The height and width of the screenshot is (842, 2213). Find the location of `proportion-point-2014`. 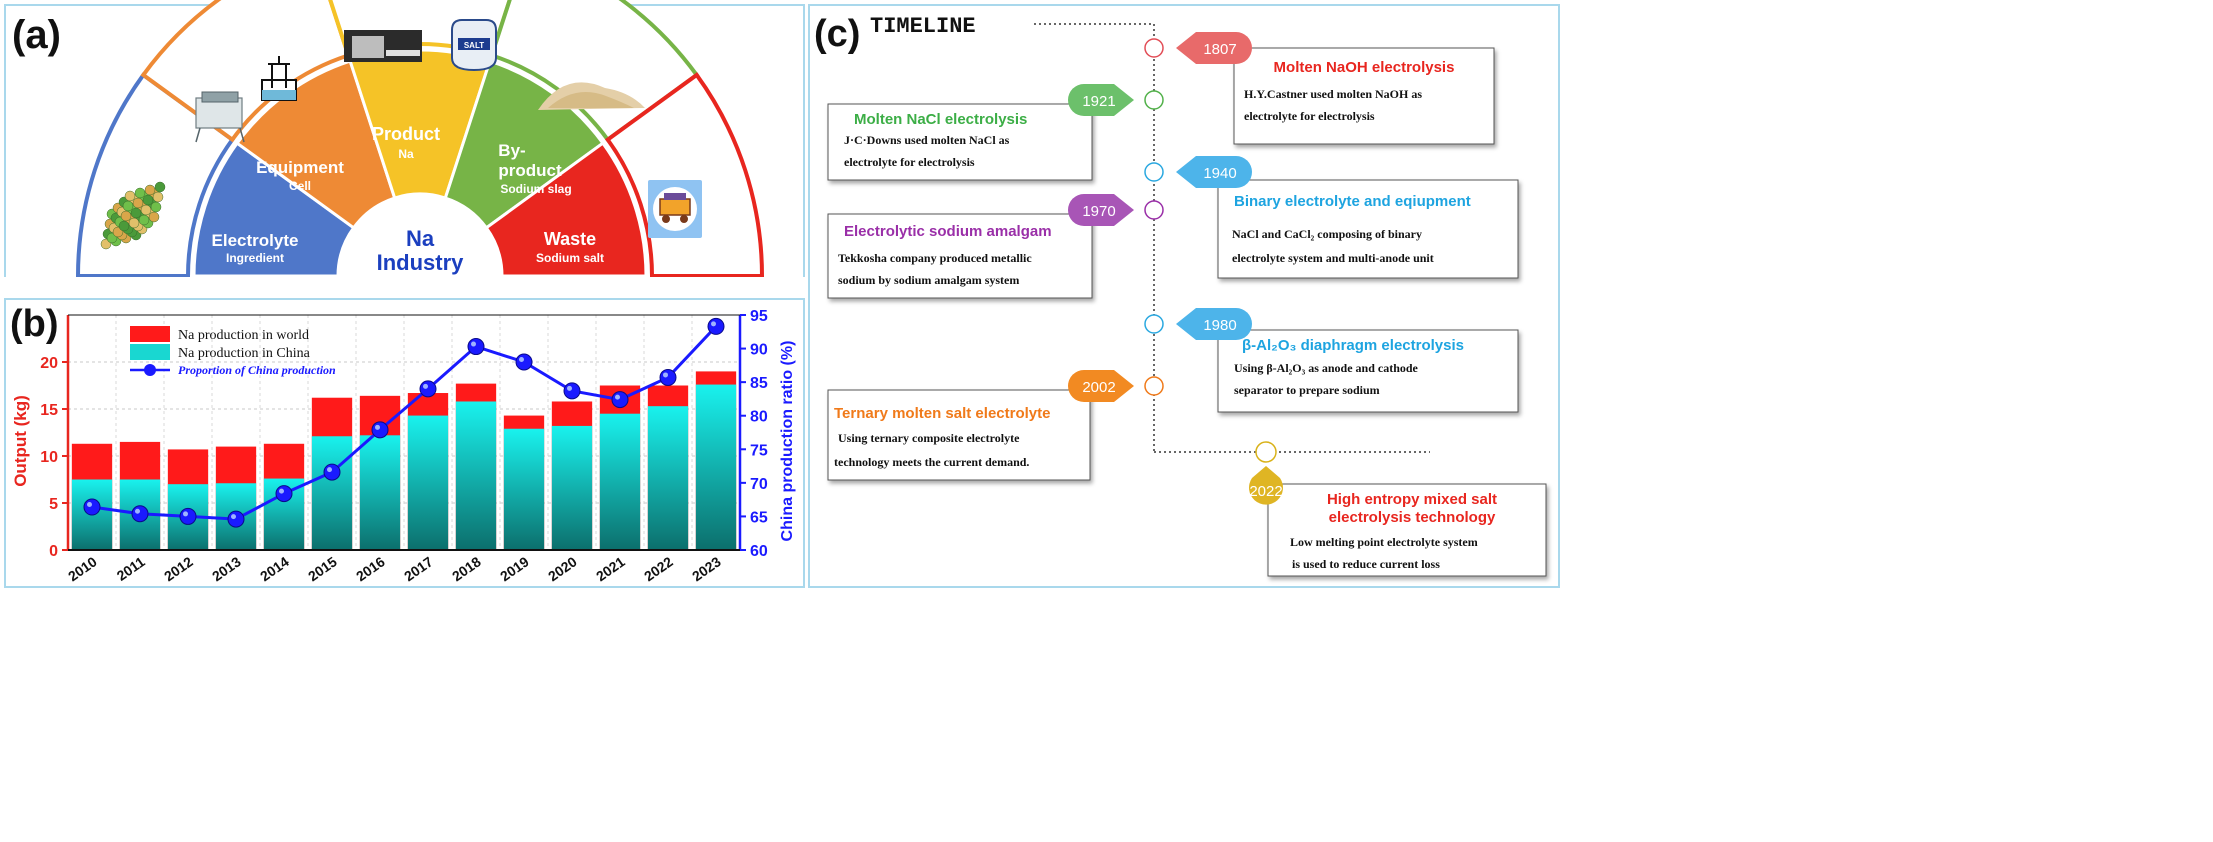

proportion-point-2014 is located at coordinates (284, 494).